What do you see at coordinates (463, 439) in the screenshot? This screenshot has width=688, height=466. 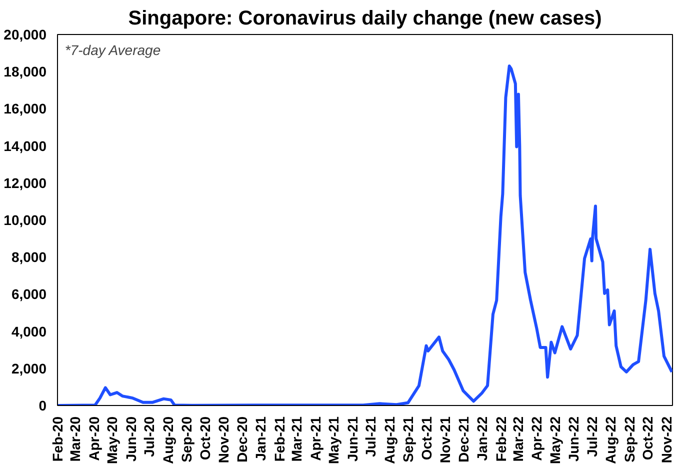 I see `x-tick-label: Dec-21` at bounding box center [463, 439].